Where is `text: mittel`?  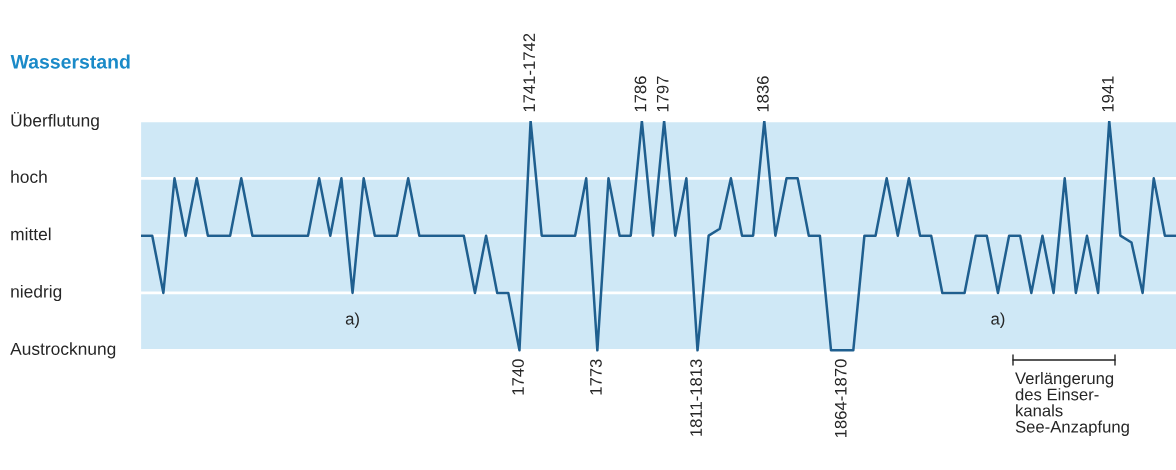
text: mittel is located at coordinates (31, 234).